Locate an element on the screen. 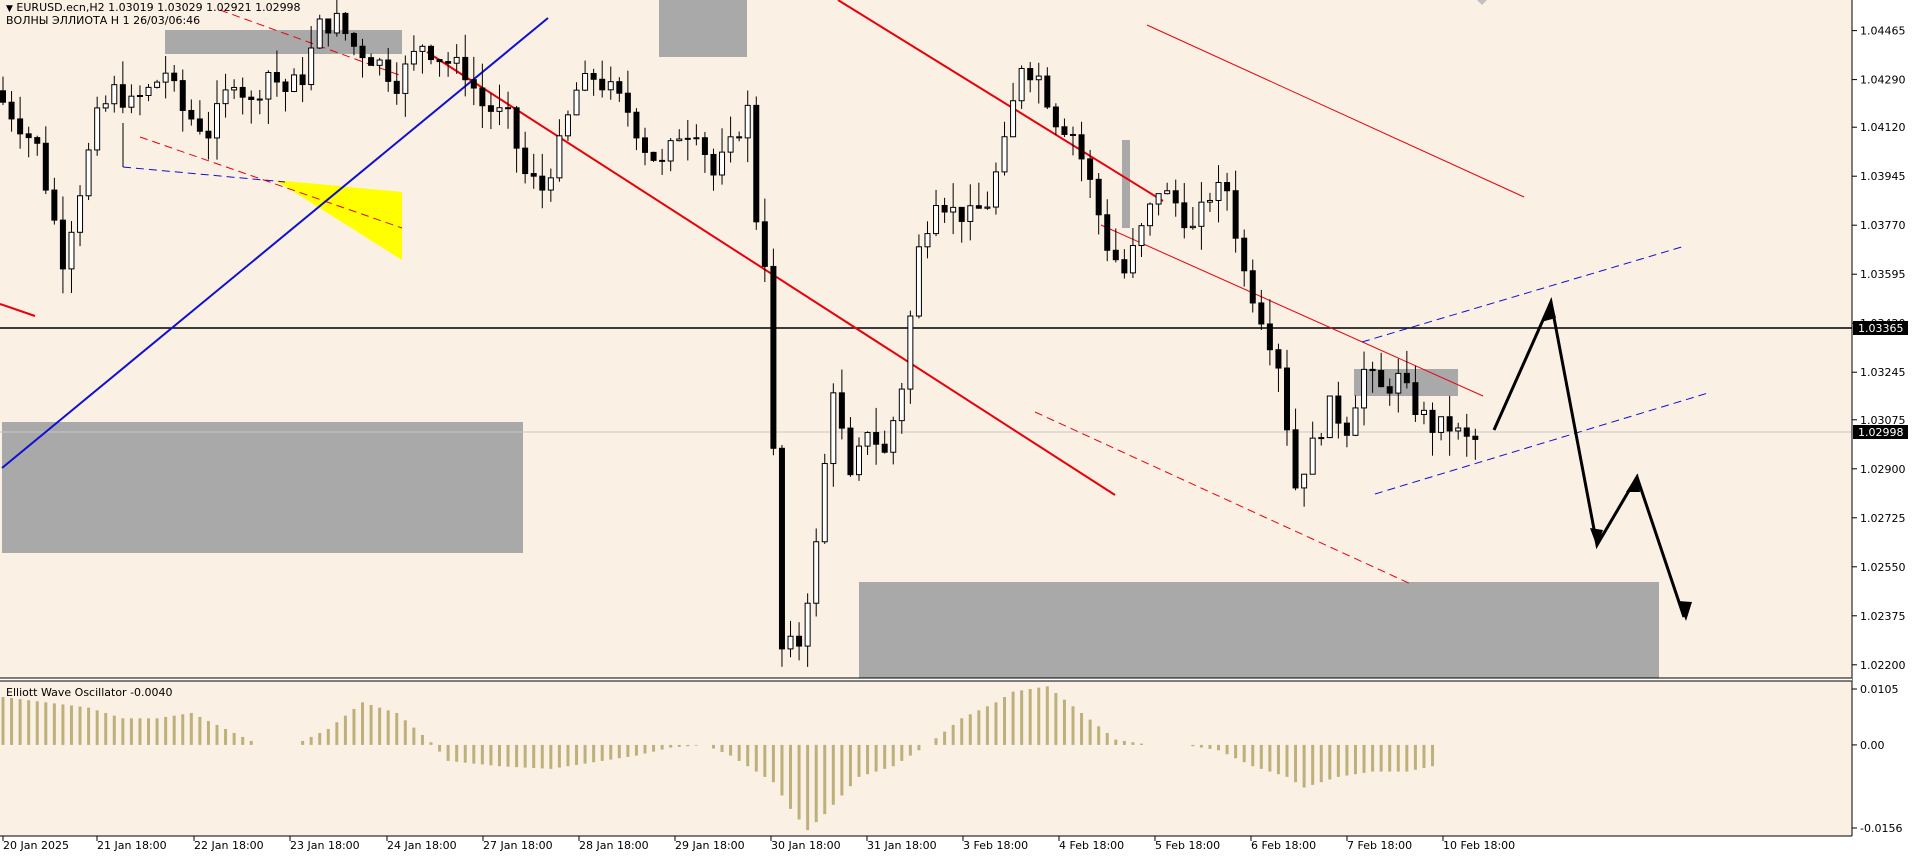  time-tick-label: 4 Feb 18:00 is located at coordinates (1091, 845).